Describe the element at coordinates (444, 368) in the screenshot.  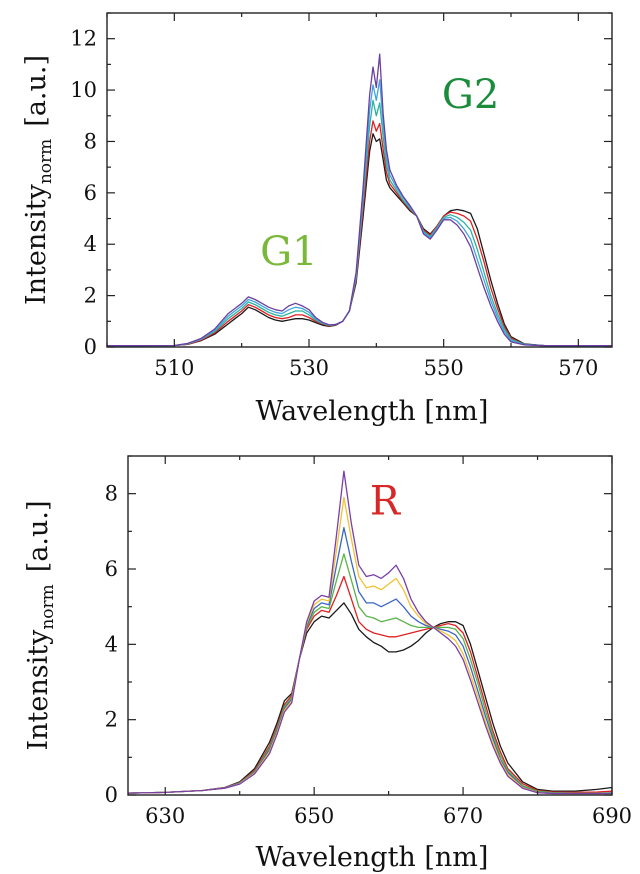
I see `x-tick-label: 550` at that location.